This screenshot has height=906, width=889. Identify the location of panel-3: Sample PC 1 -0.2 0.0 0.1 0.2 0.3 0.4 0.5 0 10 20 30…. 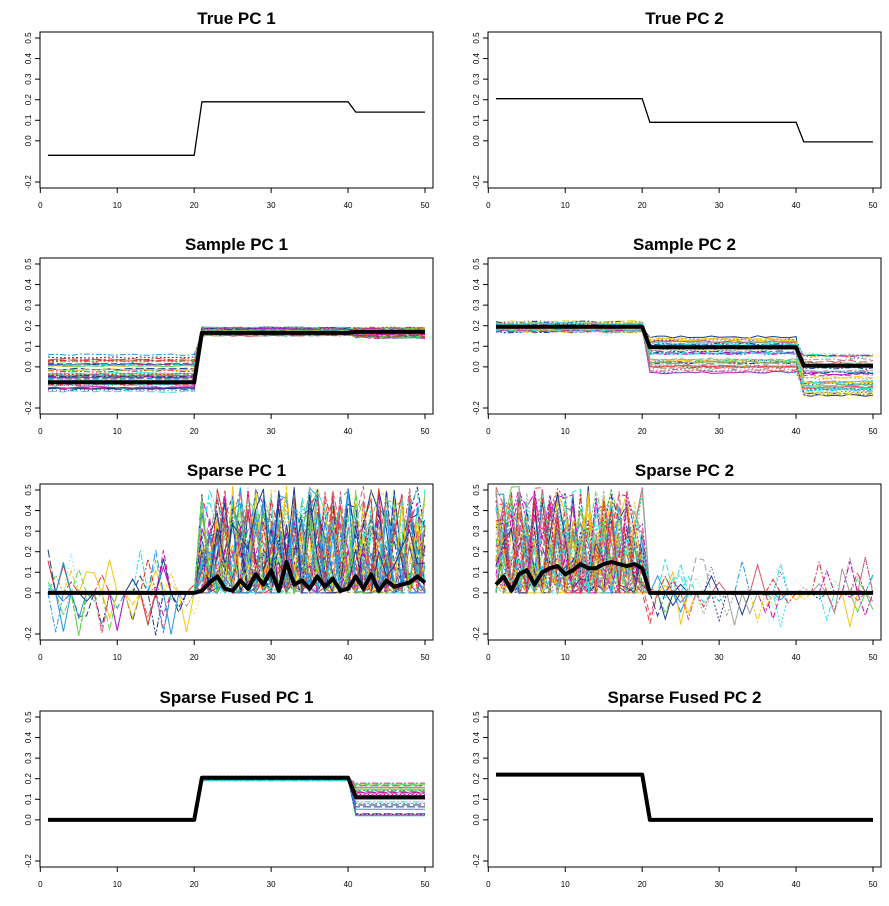
(229, 335).